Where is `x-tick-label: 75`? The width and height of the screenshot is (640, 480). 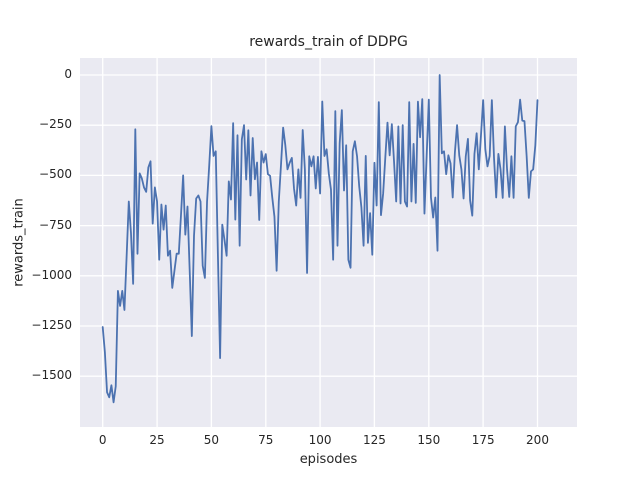
x-tick-label: 75 is located at coordinates (266, 440).